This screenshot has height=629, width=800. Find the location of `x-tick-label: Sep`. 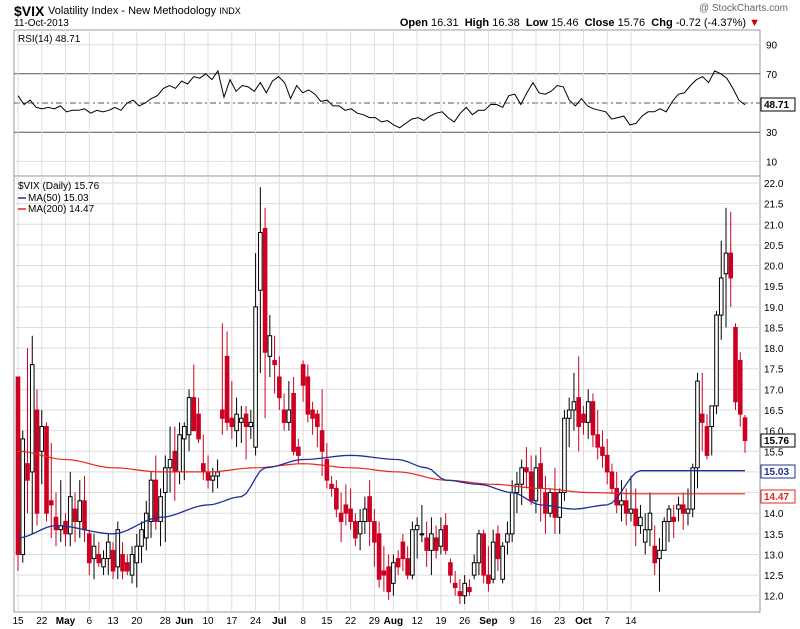

x-tick-label: Sep is located at coordinates (488, 621).